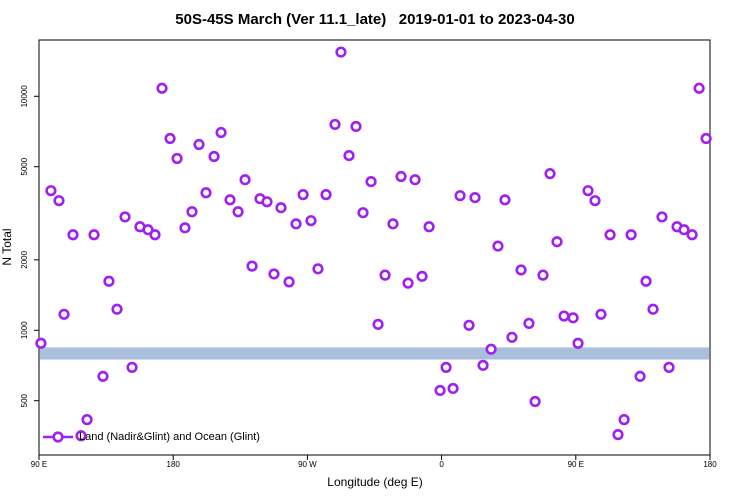 This screenshot has width=750, height=500. What do you see at coordinates (24, 166) in the screenshot?
I see `y-tick-label: 5000` at bounding box center [24, 166].